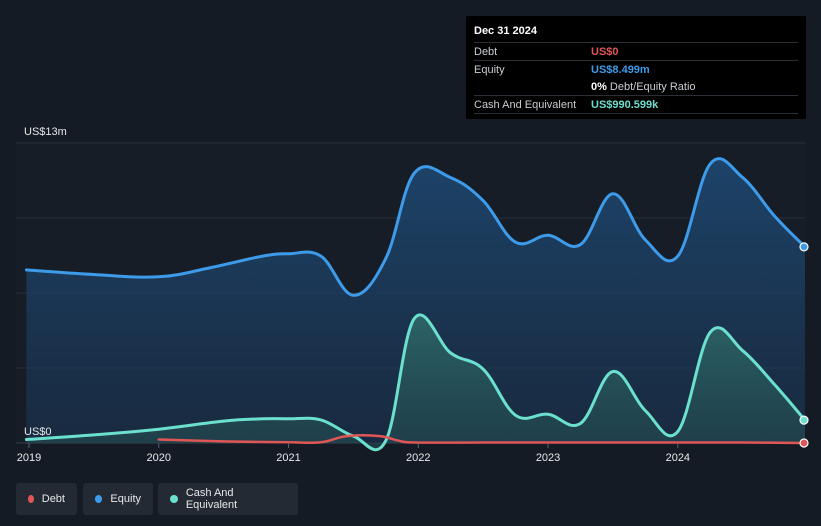 The height and width of the screenshot is (526, 821). What do you see at coordinates (45, 132) in the screenshot?
I see `y-tick-label-top: US$13m` at bounding box center [45, 132].